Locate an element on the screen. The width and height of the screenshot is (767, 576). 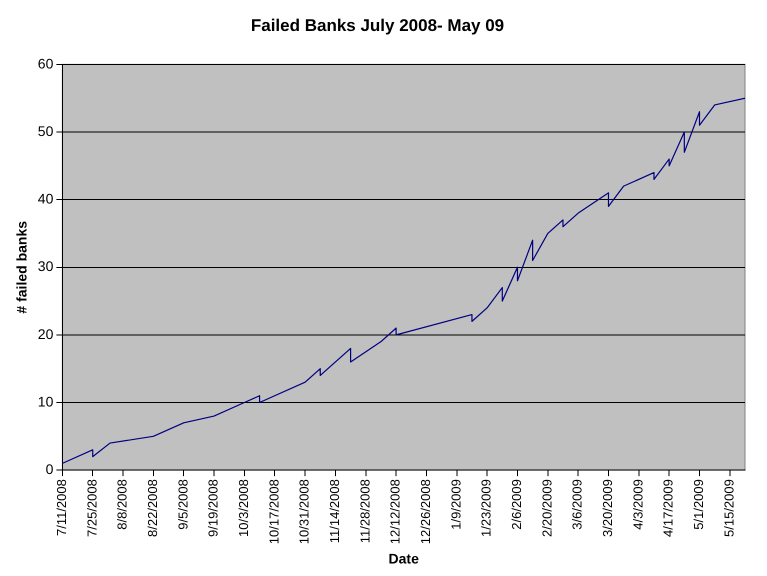
x-tick-label: 7/11/2008 is located at coordinates (61, 507).